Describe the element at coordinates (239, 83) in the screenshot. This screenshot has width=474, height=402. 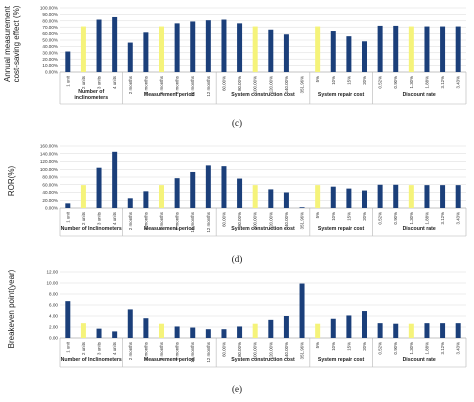
I see `x-tick-label: 80.00%` at that location.